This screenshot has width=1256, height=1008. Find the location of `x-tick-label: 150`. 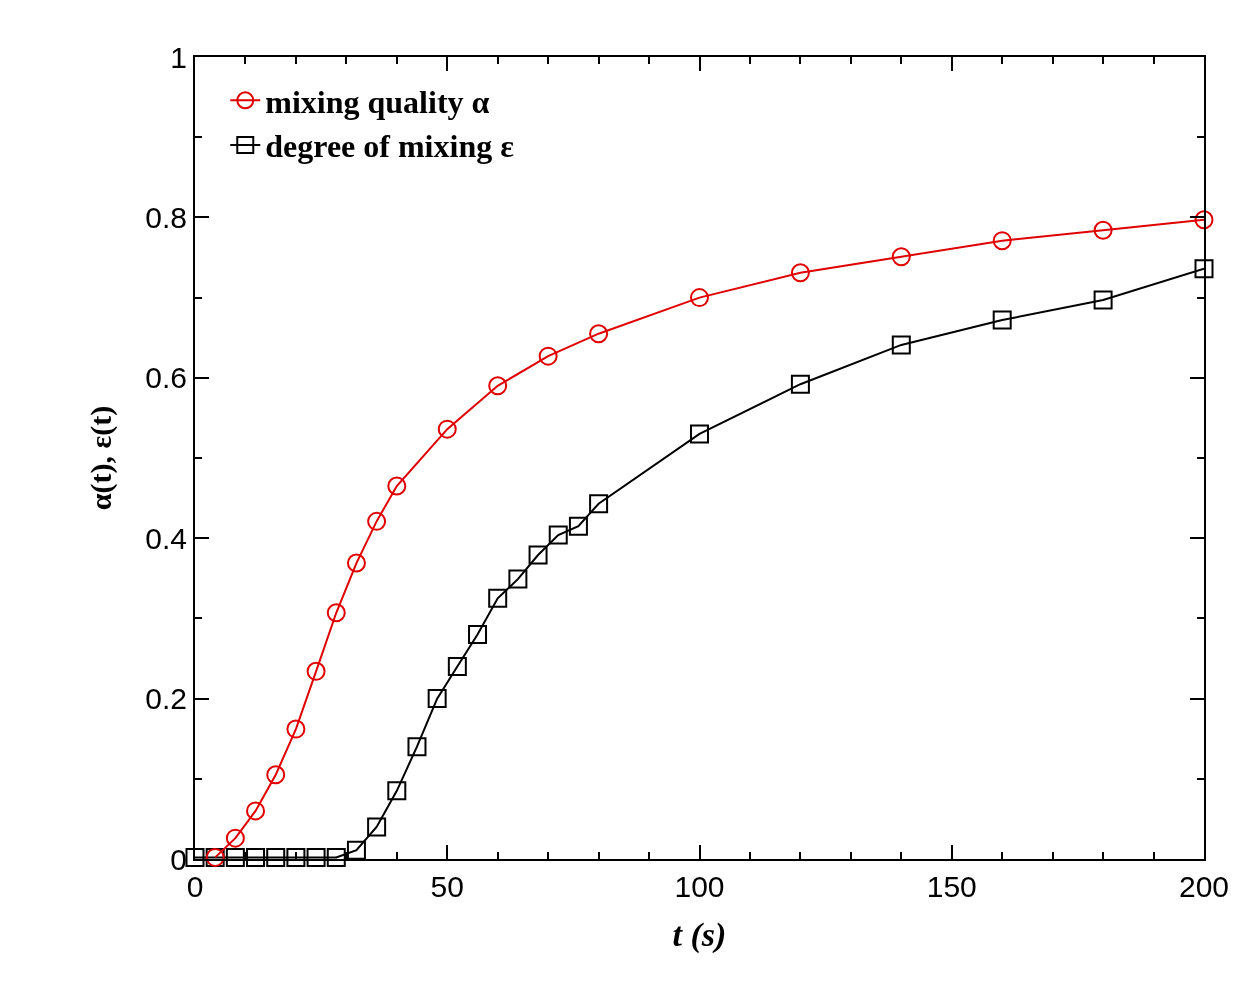

x-tick-label: 150 is located at coordinates (951, 886).